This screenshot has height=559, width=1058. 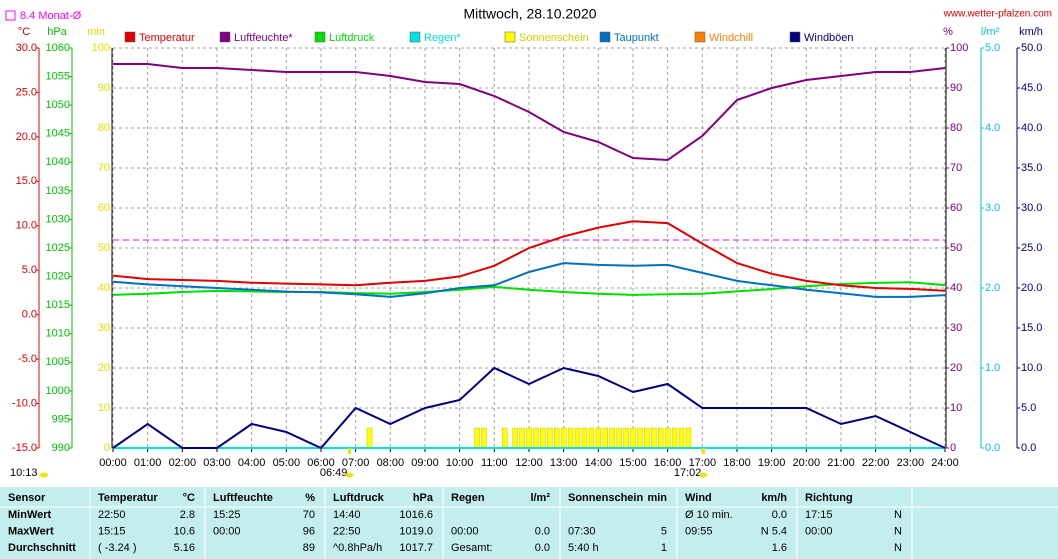 I want to click on y-tick-label: 90, so click(x=104, y=88).